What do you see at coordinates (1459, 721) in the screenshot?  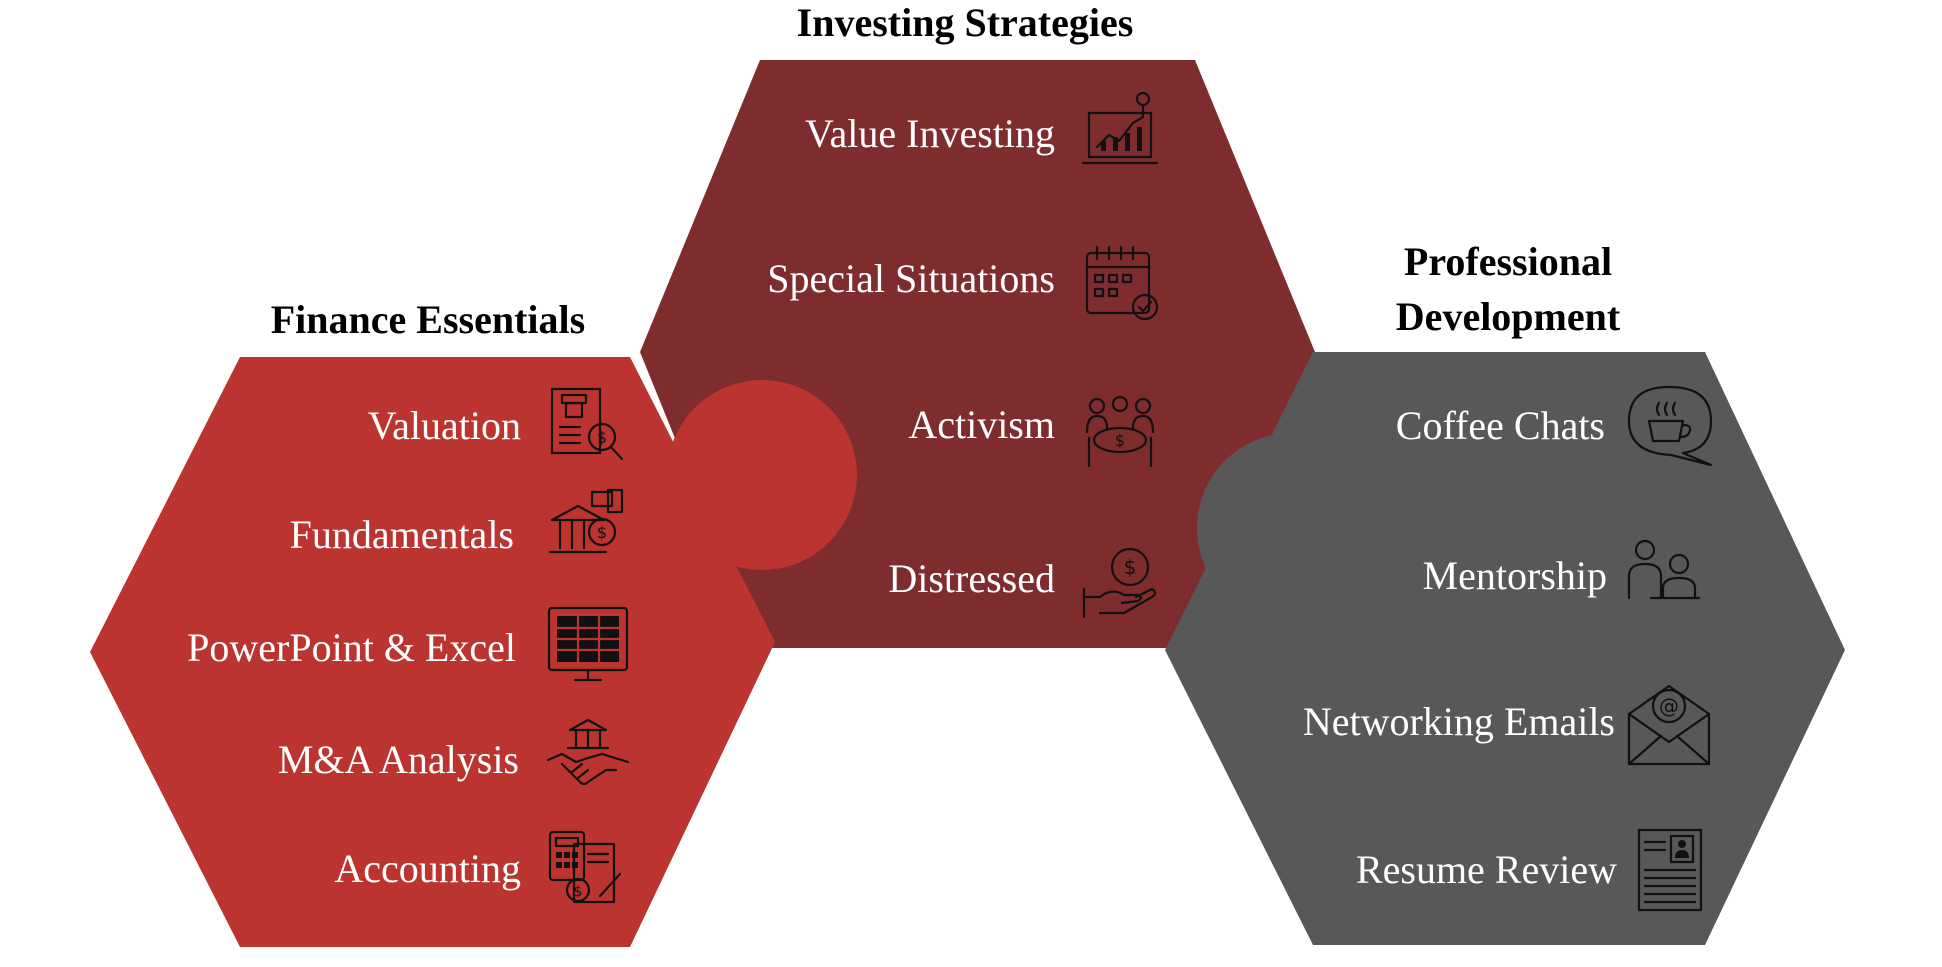 I see `list-item-label: Networking Emails` at bounding box center [1459, 721].